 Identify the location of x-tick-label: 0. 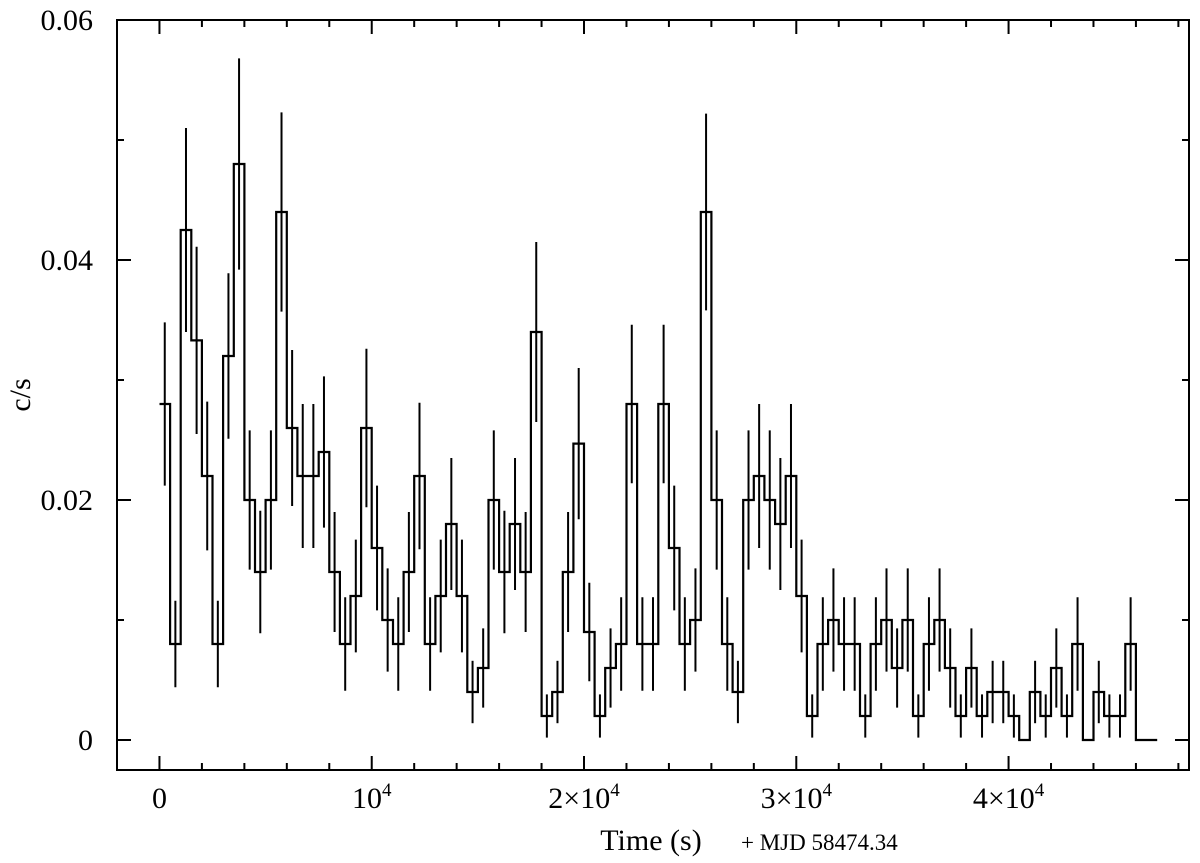
(159, 798).